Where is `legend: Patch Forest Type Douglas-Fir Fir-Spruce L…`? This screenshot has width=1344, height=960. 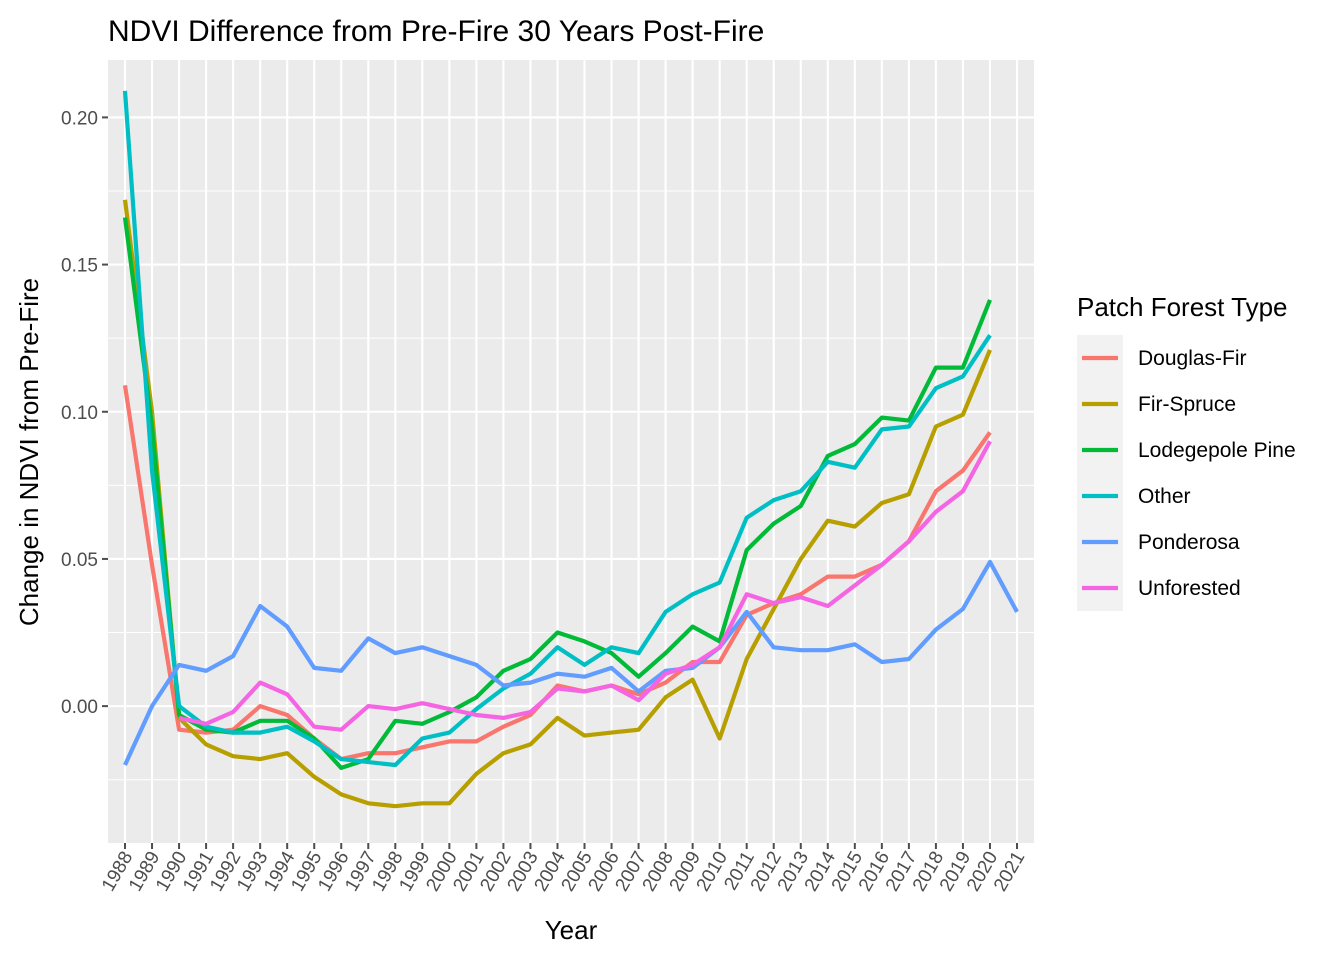 legend: Patch Forest Type Douglas-Fir Fir-Spruce L… is located at coordinates (1186, 451).